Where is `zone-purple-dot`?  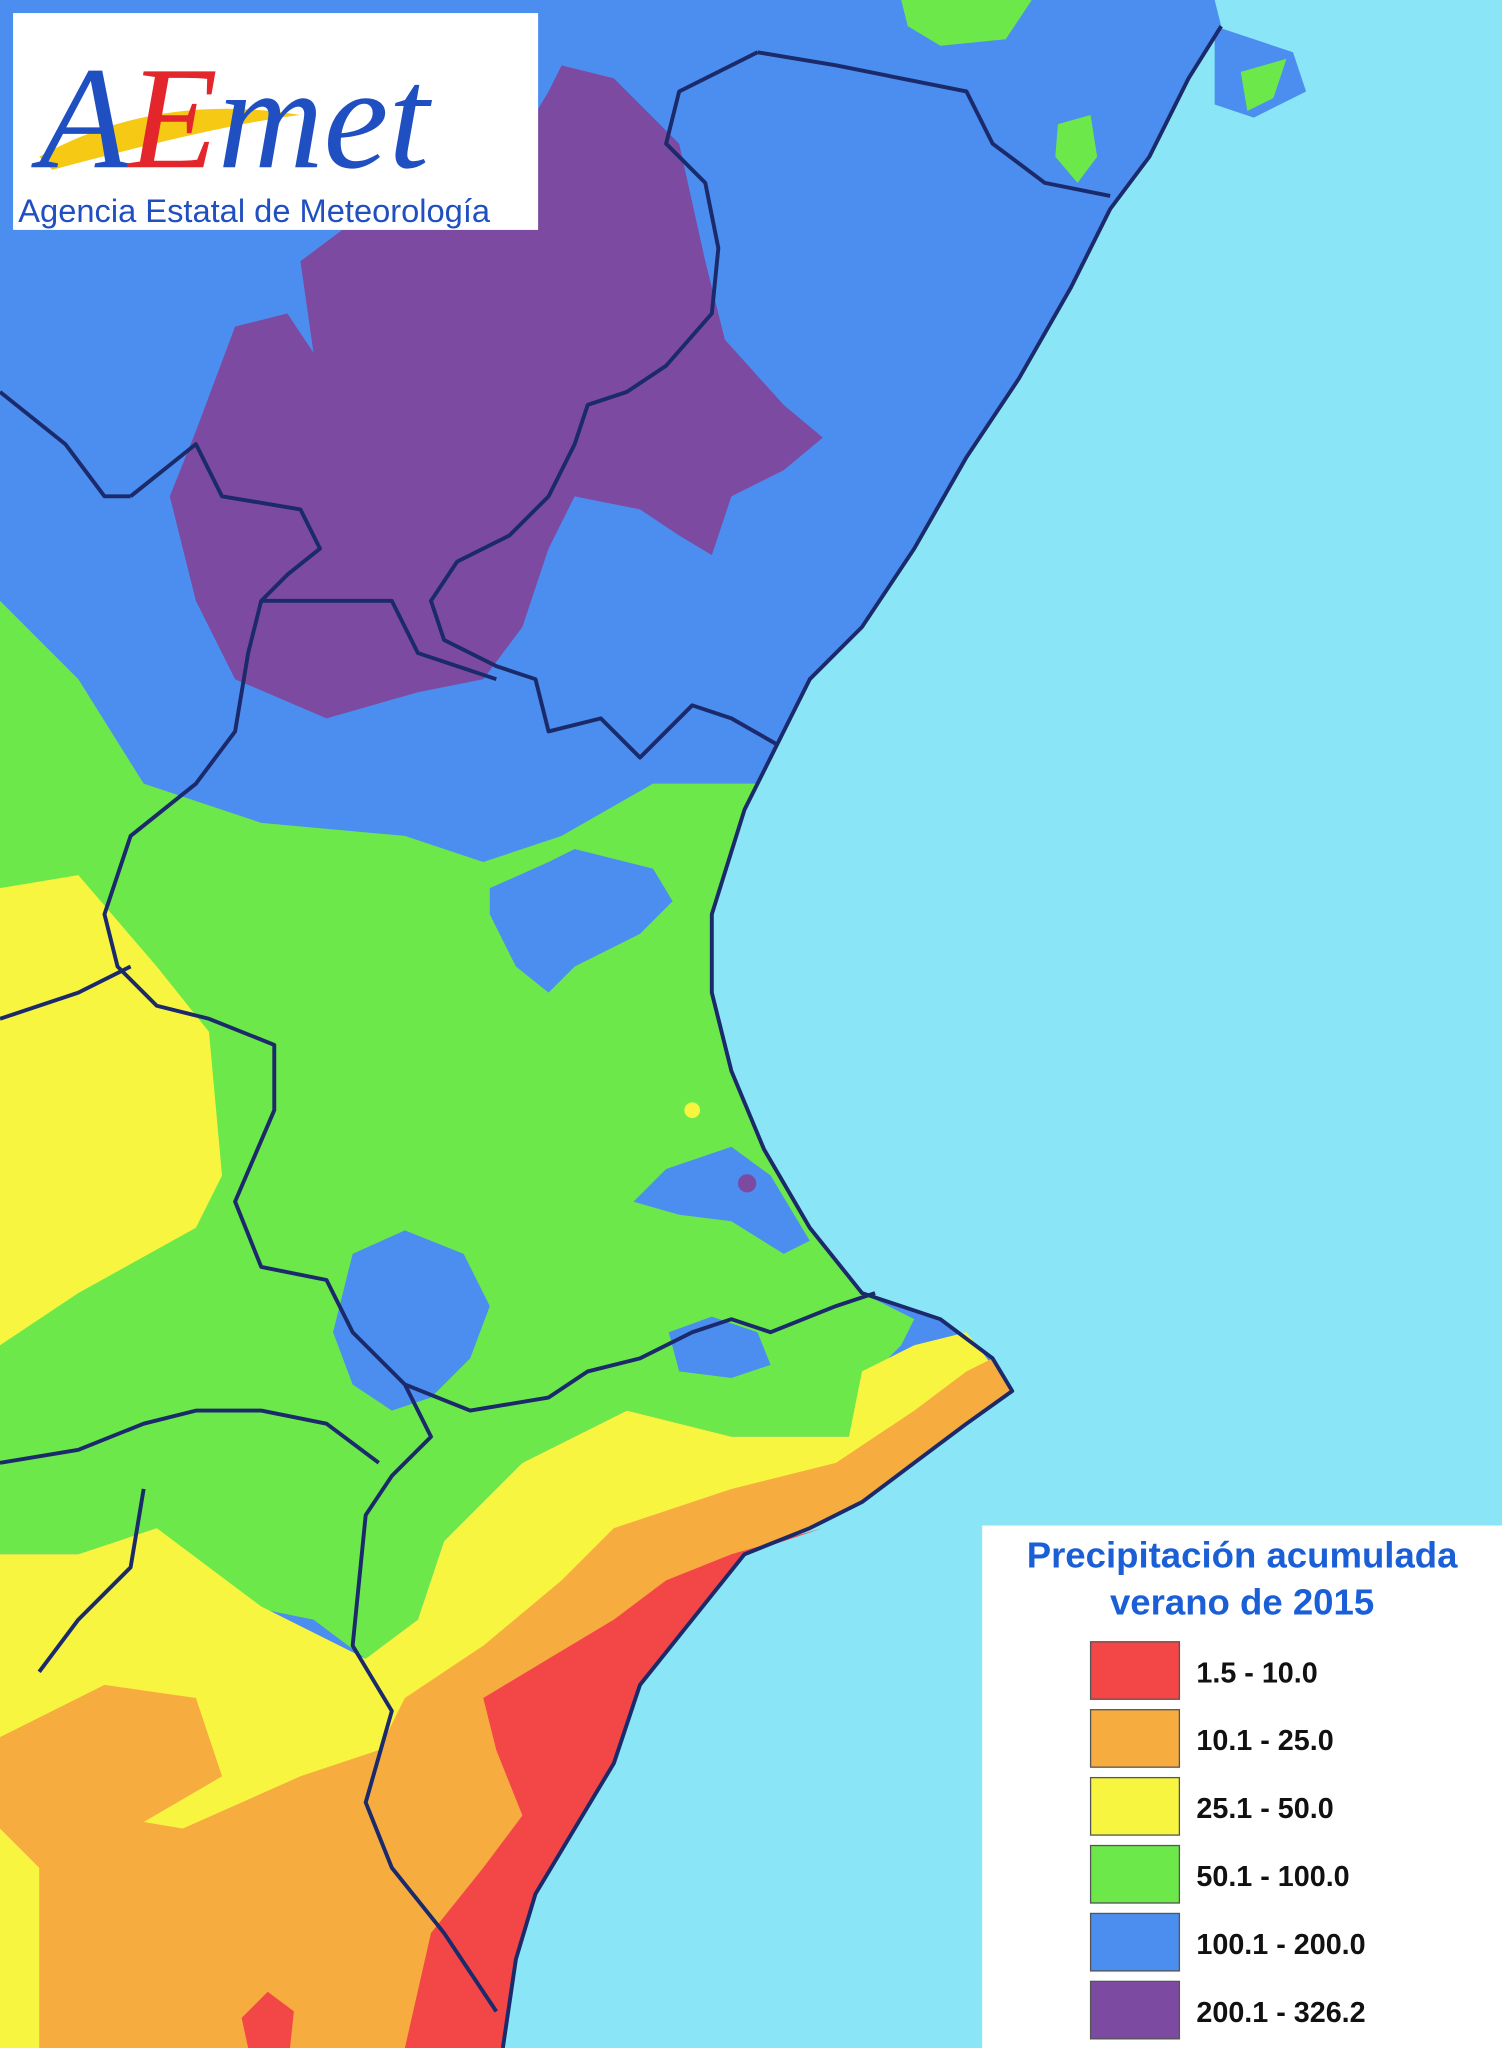
zone-purple-dot is located at coordinates (747, 1183).